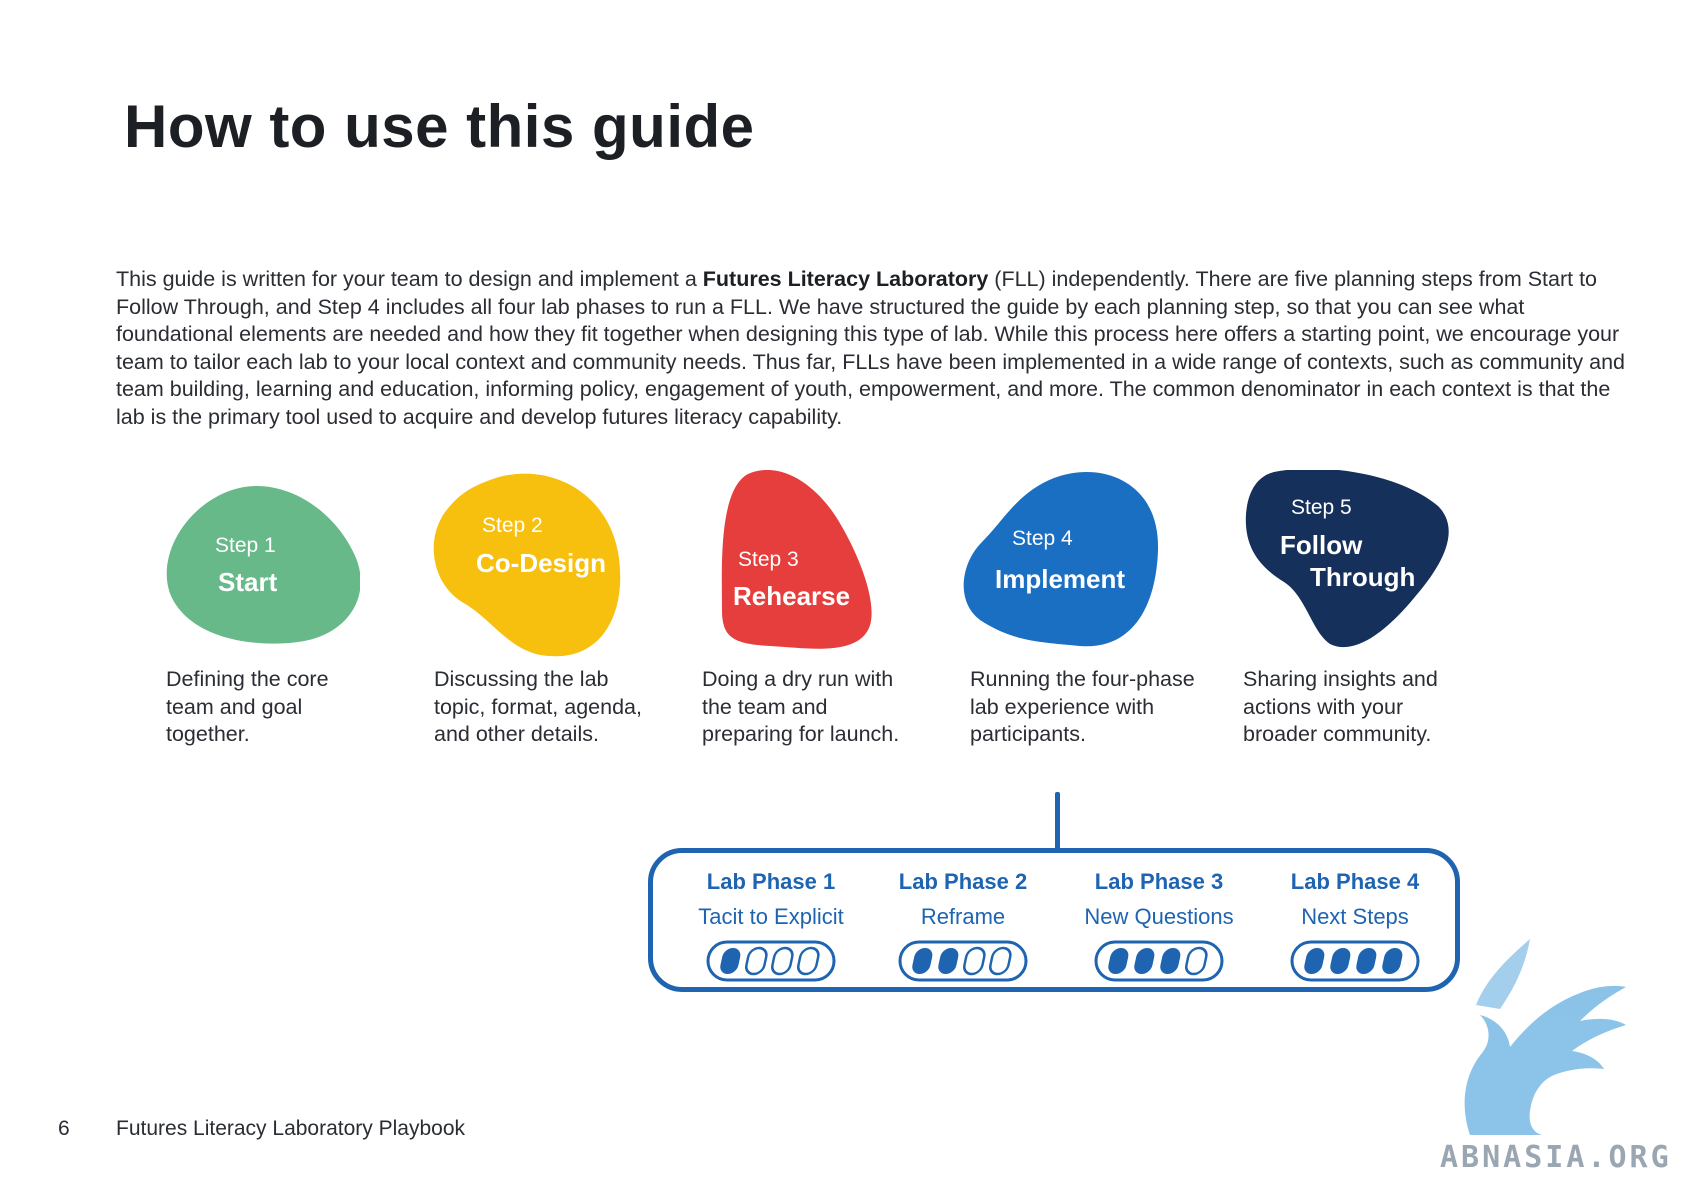 Image resolution: width=1684 pixels, height=1191 pixels. Describe the element at coordinates (1363, 577) in the screenshot. I see `step-5-name-line2: Through` at that location.